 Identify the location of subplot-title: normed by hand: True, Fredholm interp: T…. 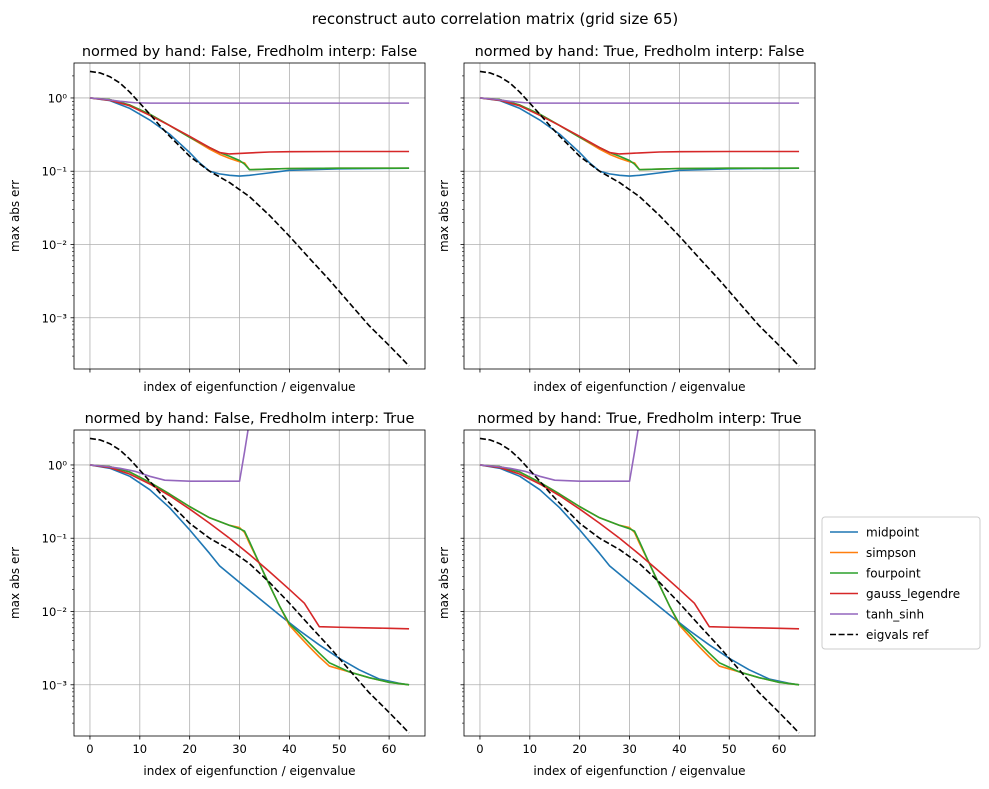
(639, 419).